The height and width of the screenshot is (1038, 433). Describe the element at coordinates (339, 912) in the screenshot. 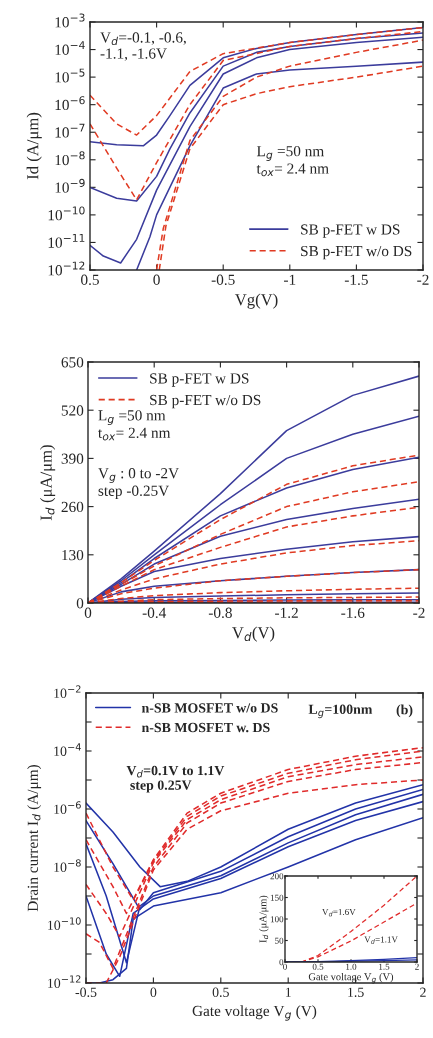

I see `annotation: V$_{d}$=1.6V` at that location.